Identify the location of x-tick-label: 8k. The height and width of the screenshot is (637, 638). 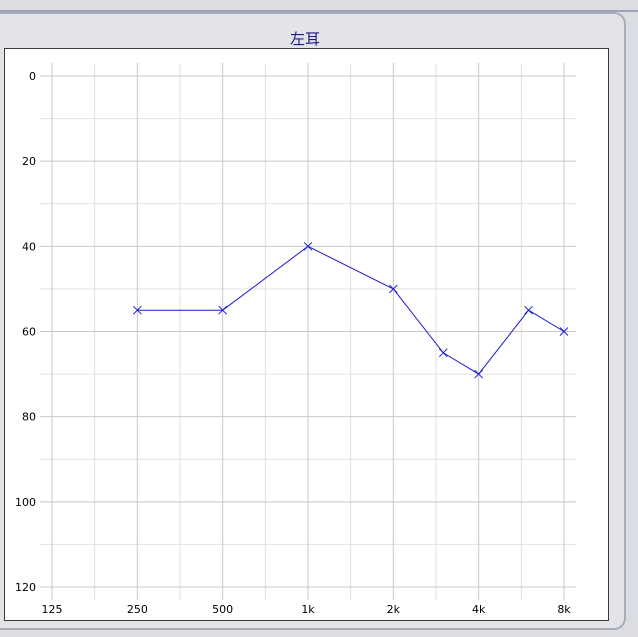
(564, 609).